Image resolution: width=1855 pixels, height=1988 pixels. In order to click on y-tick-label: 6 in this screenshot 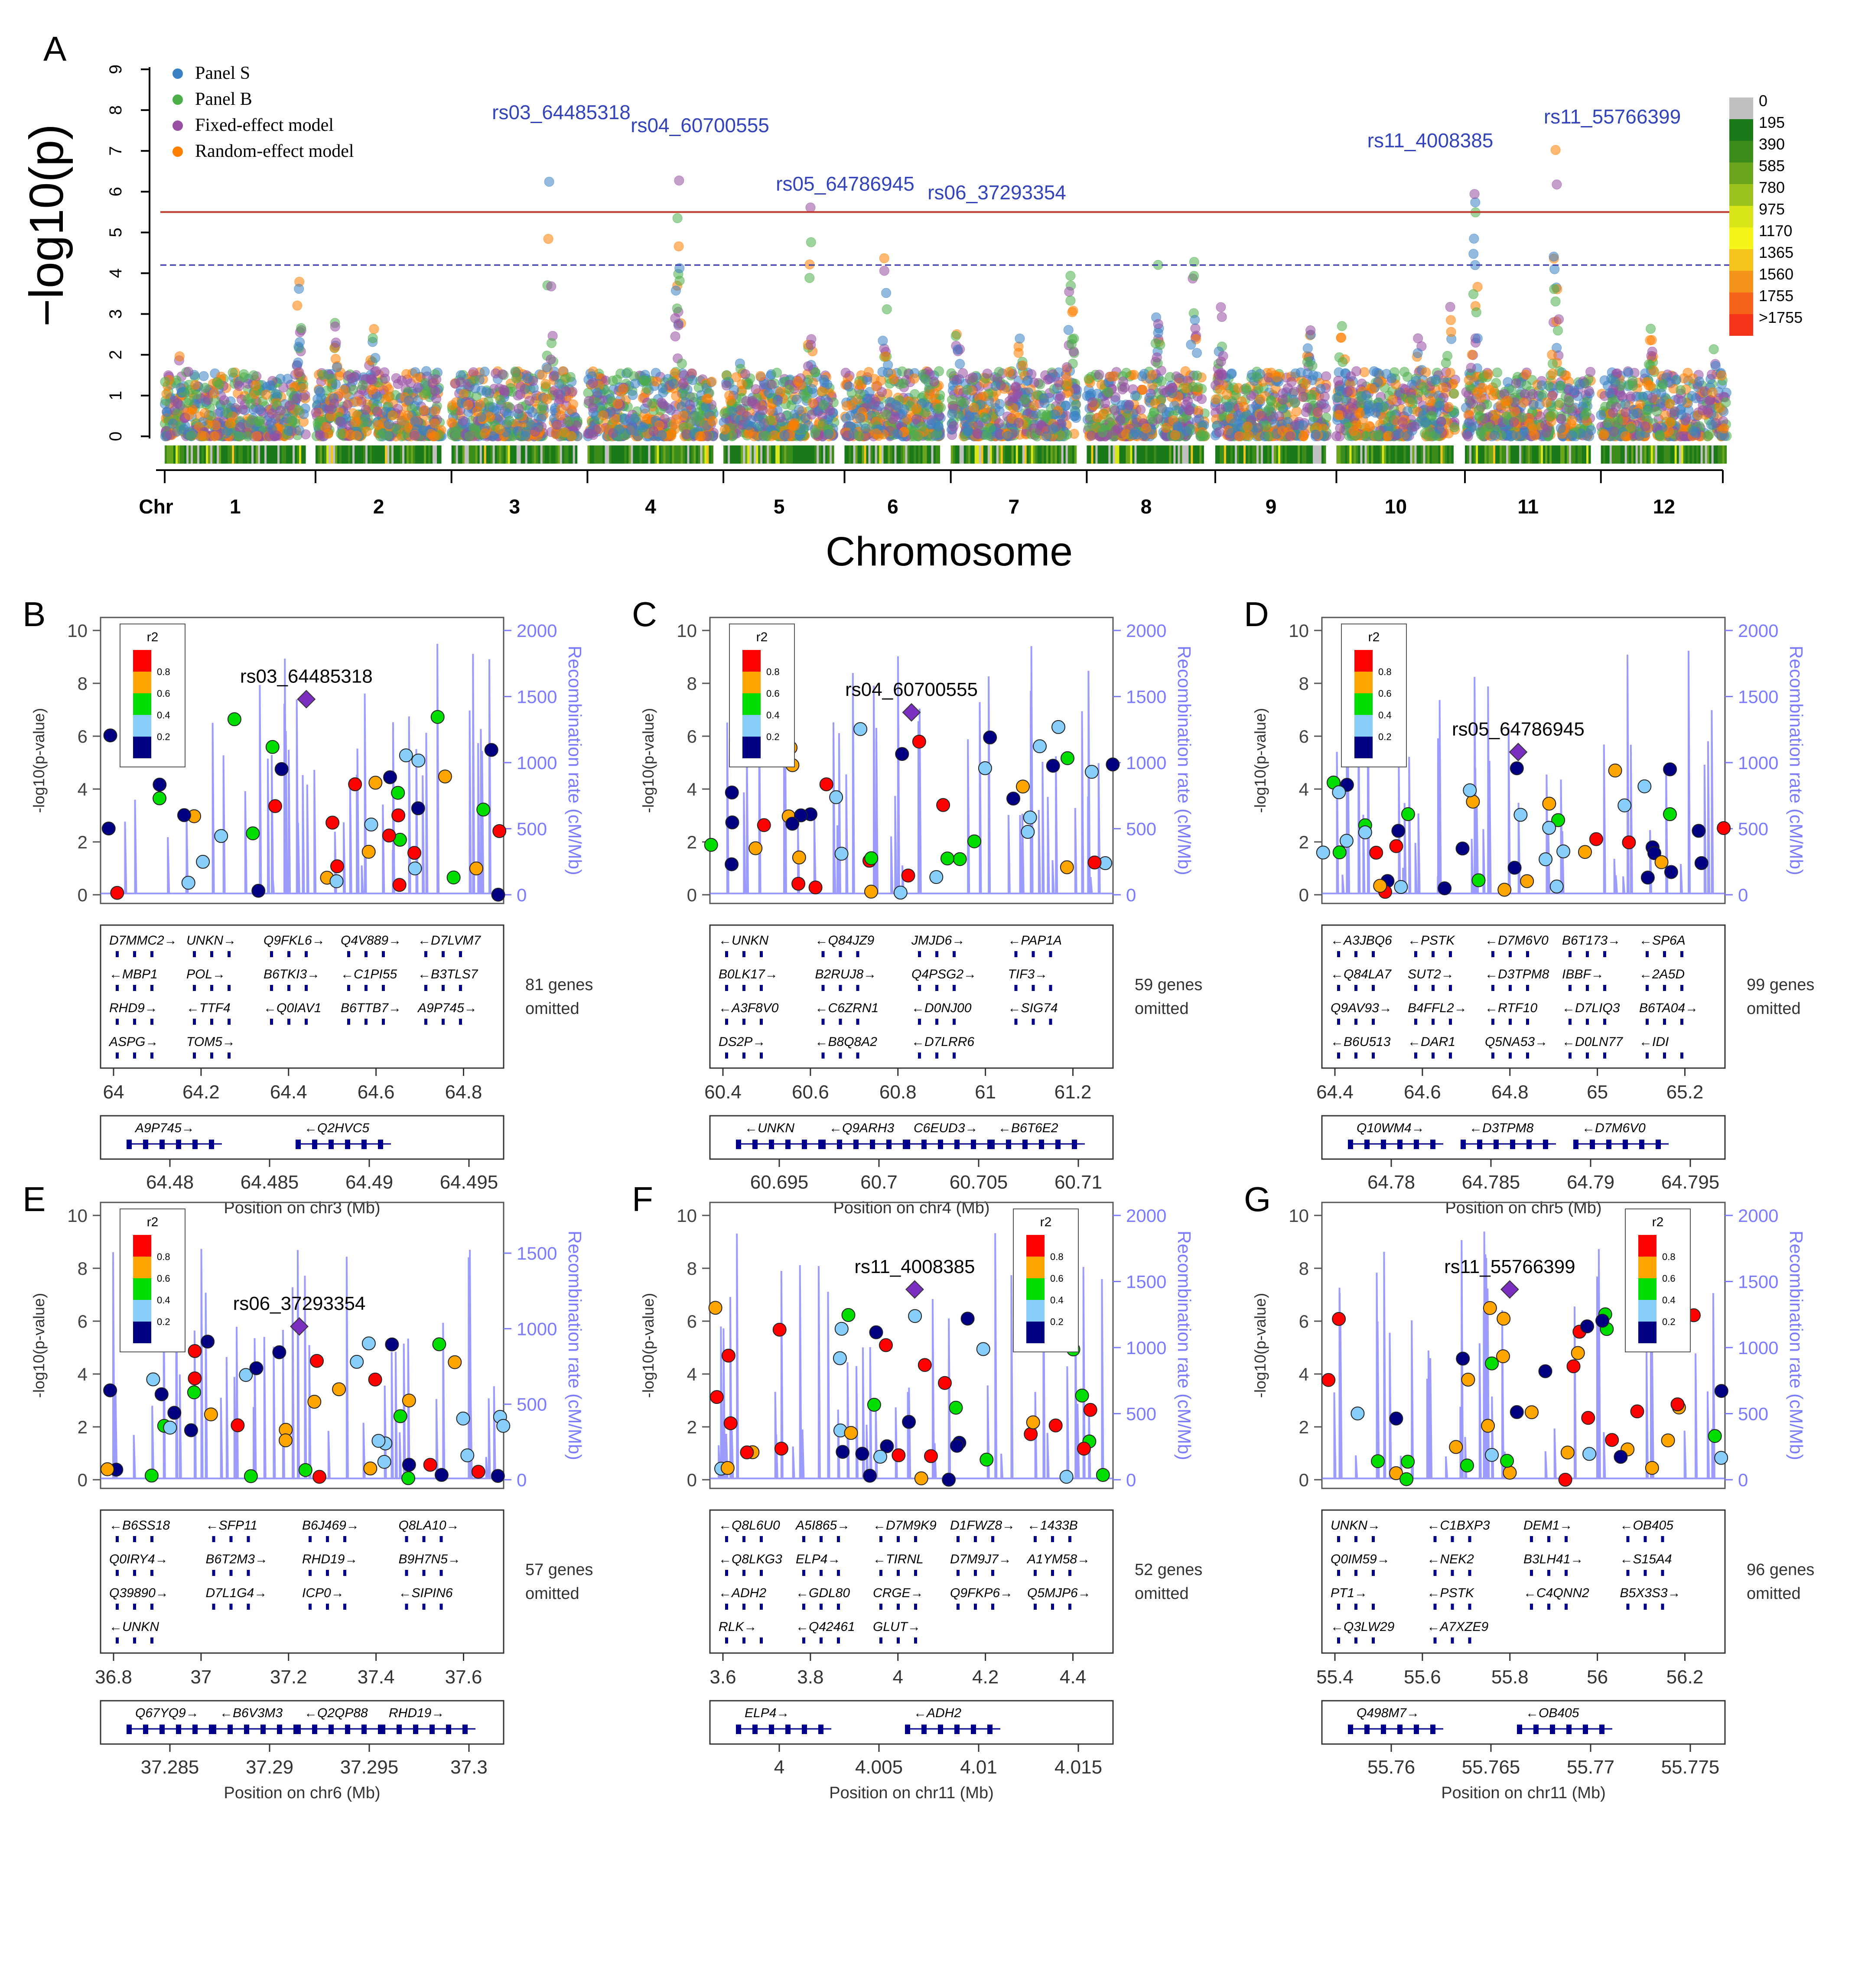, I will do `click(115, 191)`.